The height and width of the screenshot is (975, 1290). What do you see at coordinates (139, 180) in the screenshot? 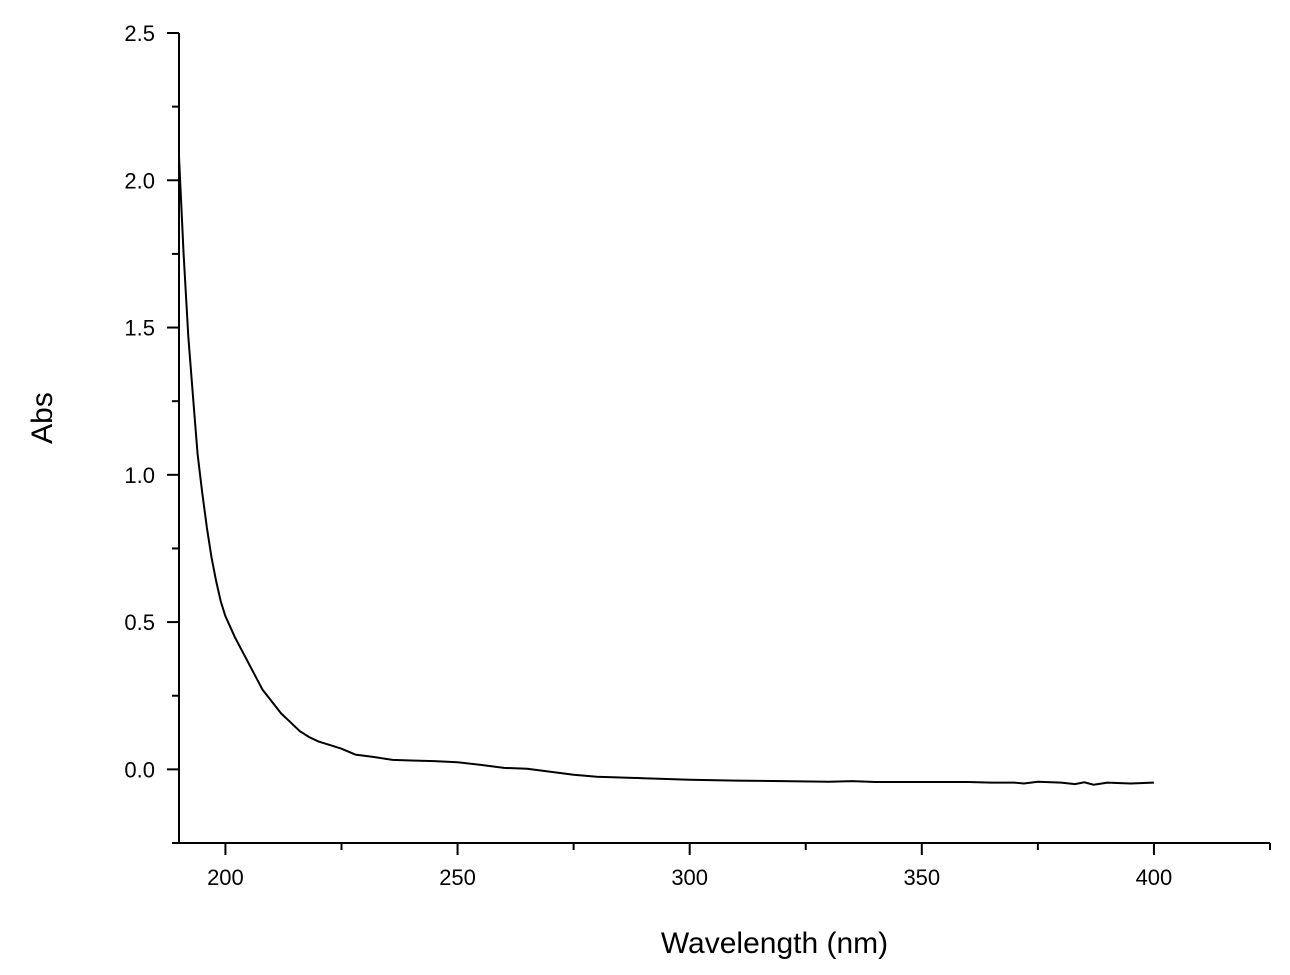
I see `y-tick-label: 2.0` at bounding box center [139, 180].